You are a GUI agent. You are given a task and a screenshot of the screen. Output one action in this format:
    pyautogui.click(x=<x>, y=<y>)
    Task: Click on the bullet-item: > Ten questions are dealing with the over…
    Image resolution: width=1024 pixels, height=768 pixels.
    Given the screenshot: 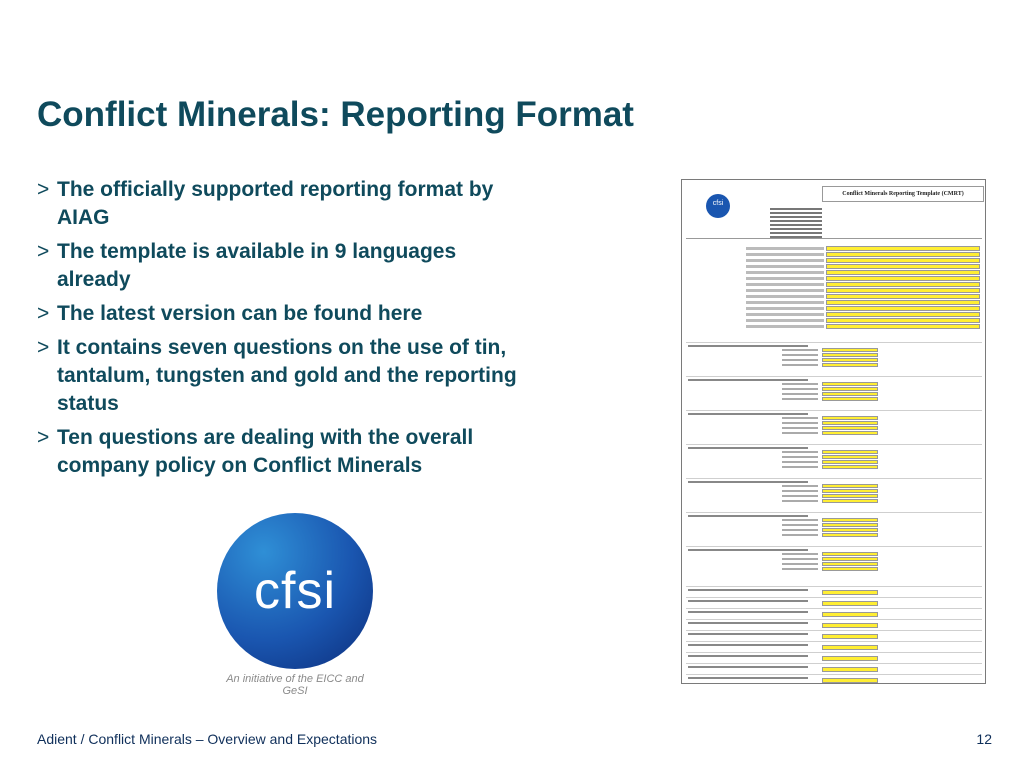 What is the action you would take?
    pyautogui.click(x=277, y=452)
    